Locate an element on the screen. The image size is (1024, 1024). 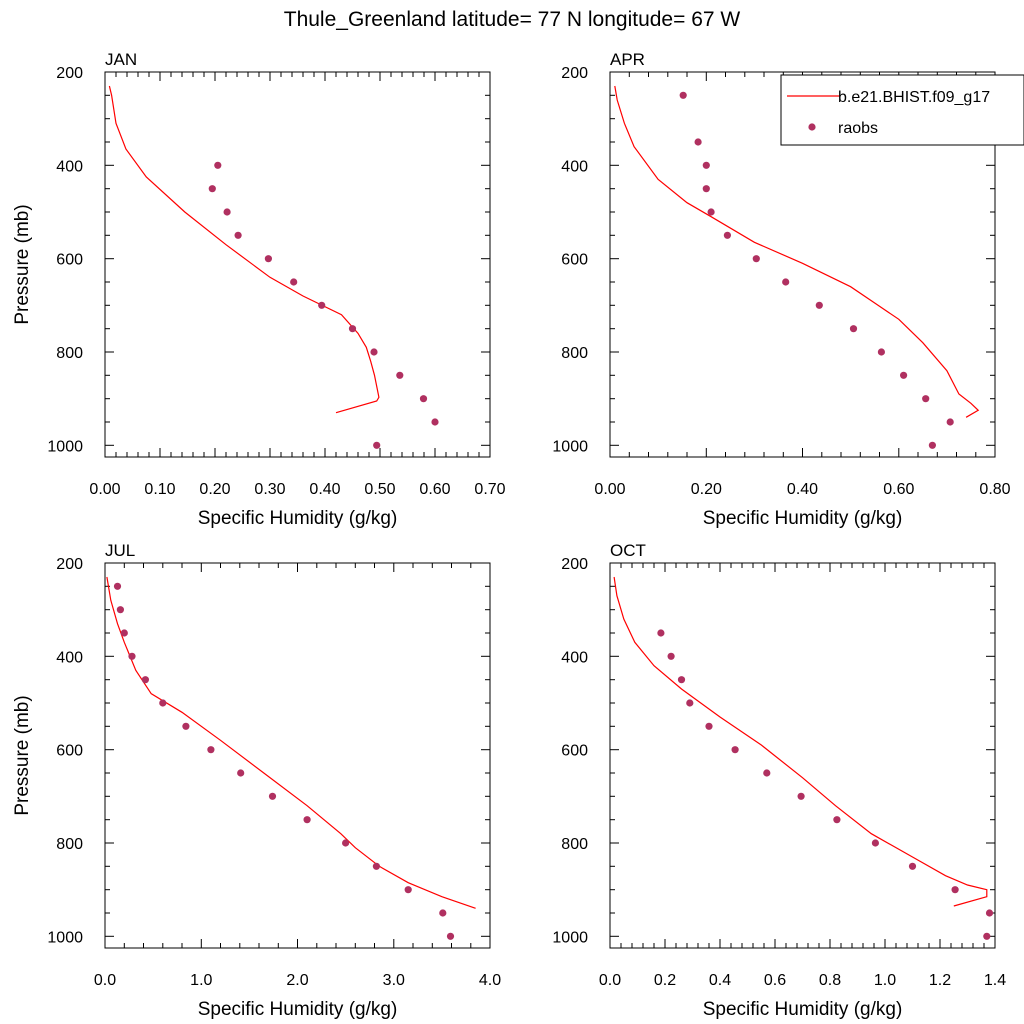
x-tick-label: 0.4 is located at coordinates (720, 980).